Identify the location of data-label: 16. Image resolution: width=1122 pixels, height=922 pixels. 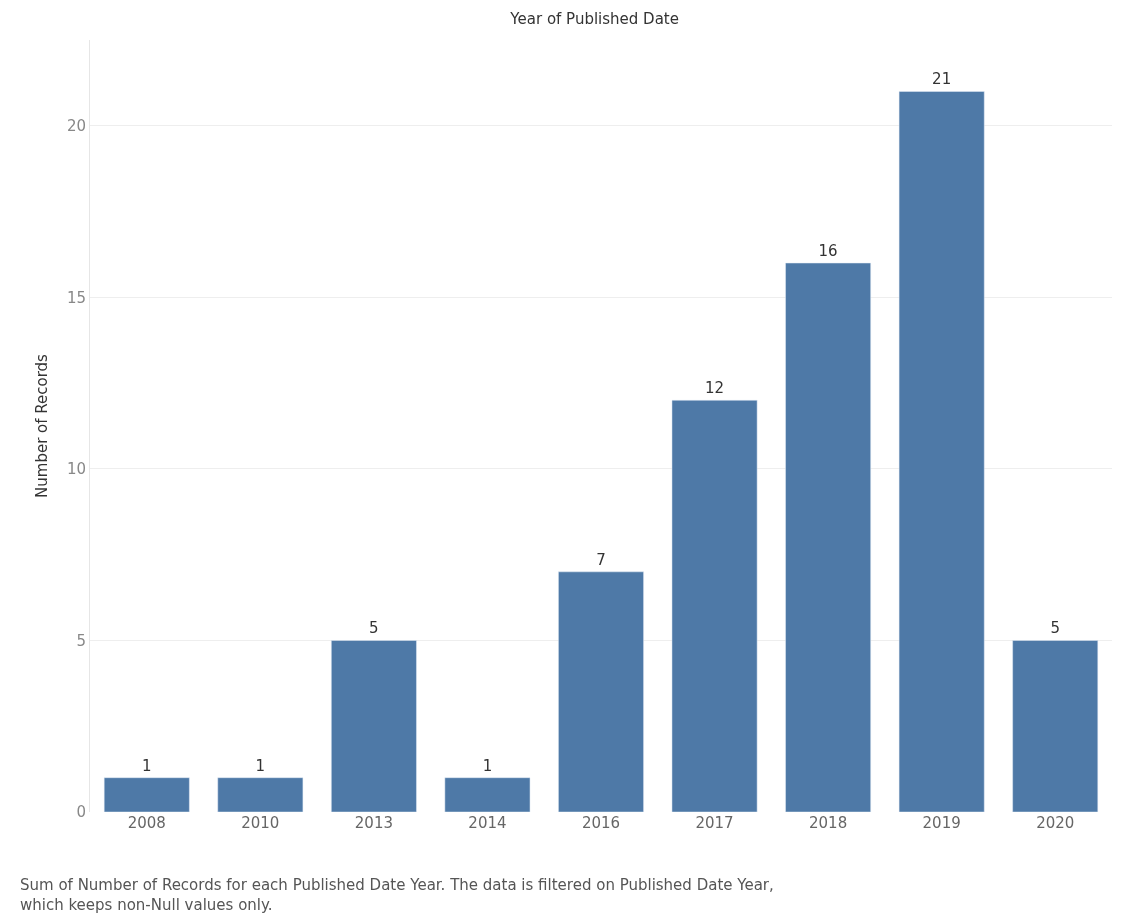
(828, 251).